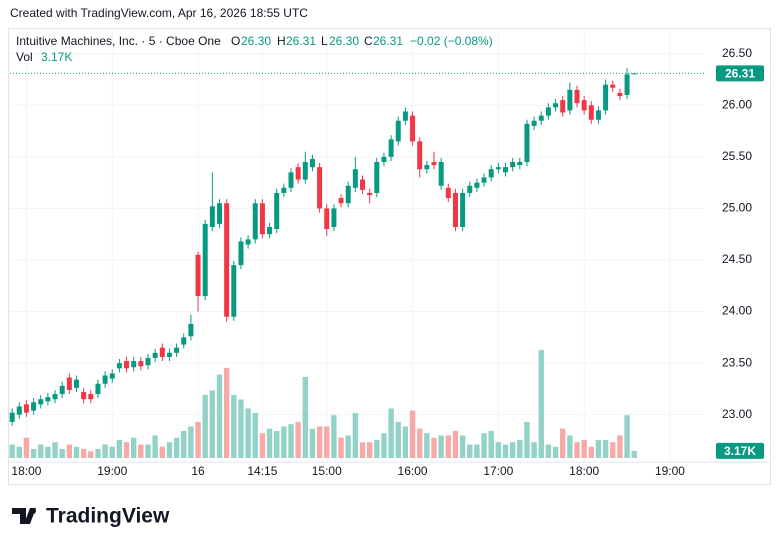  Describe the element at coordinates (198, 471) in the screenshot. I see `x-tick-label: 16` at that location.